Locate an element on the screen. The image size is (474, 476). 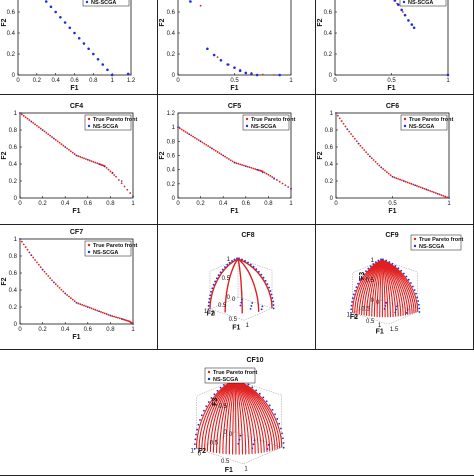
y-axis-label-cf1: F2 is located at coordinates (4, 22).